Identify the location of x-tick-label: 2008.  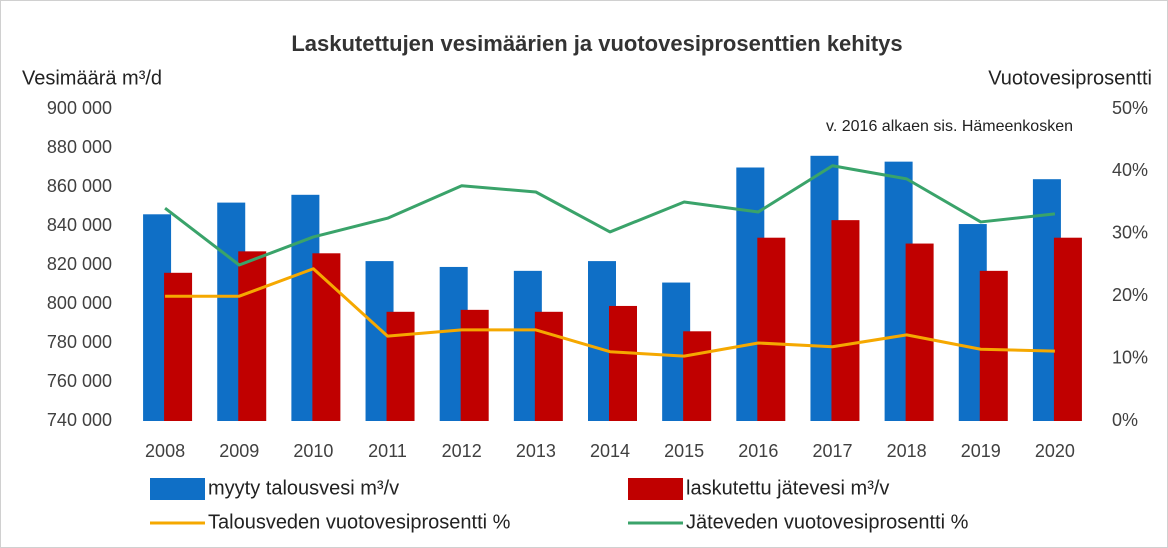
(165, 451).